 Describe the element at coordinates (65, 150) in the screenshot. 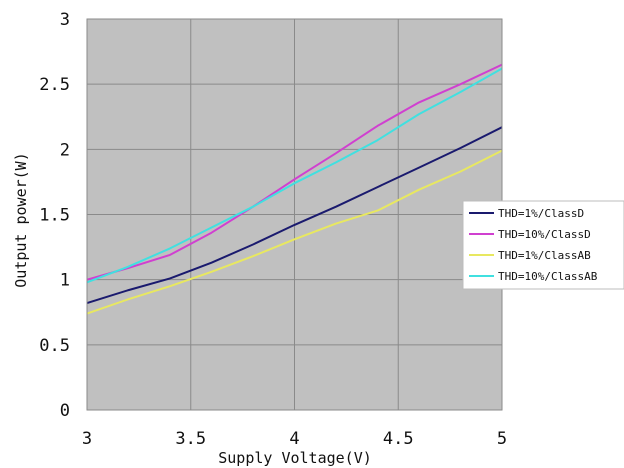

I see `y-tick-label: 2` at that location.